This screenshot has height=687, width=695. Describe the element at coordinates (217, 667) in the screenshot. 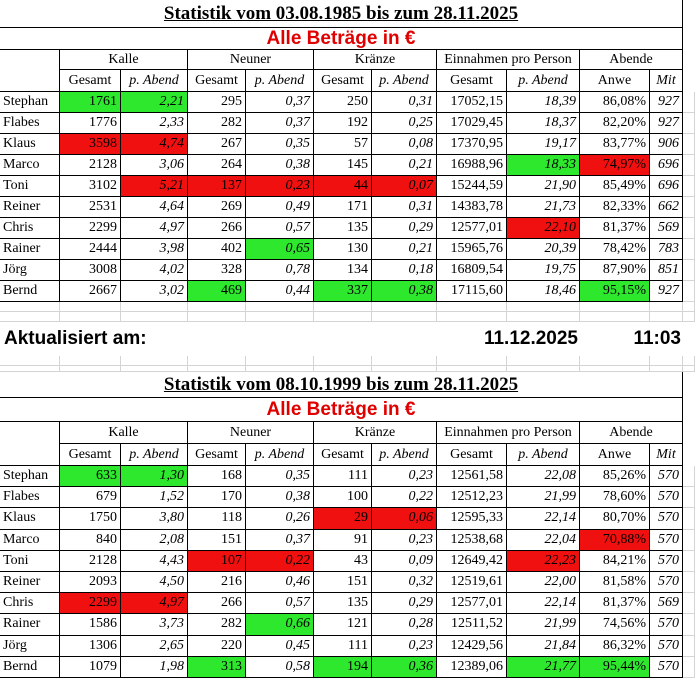

I see `table-cell: 313` at that location.